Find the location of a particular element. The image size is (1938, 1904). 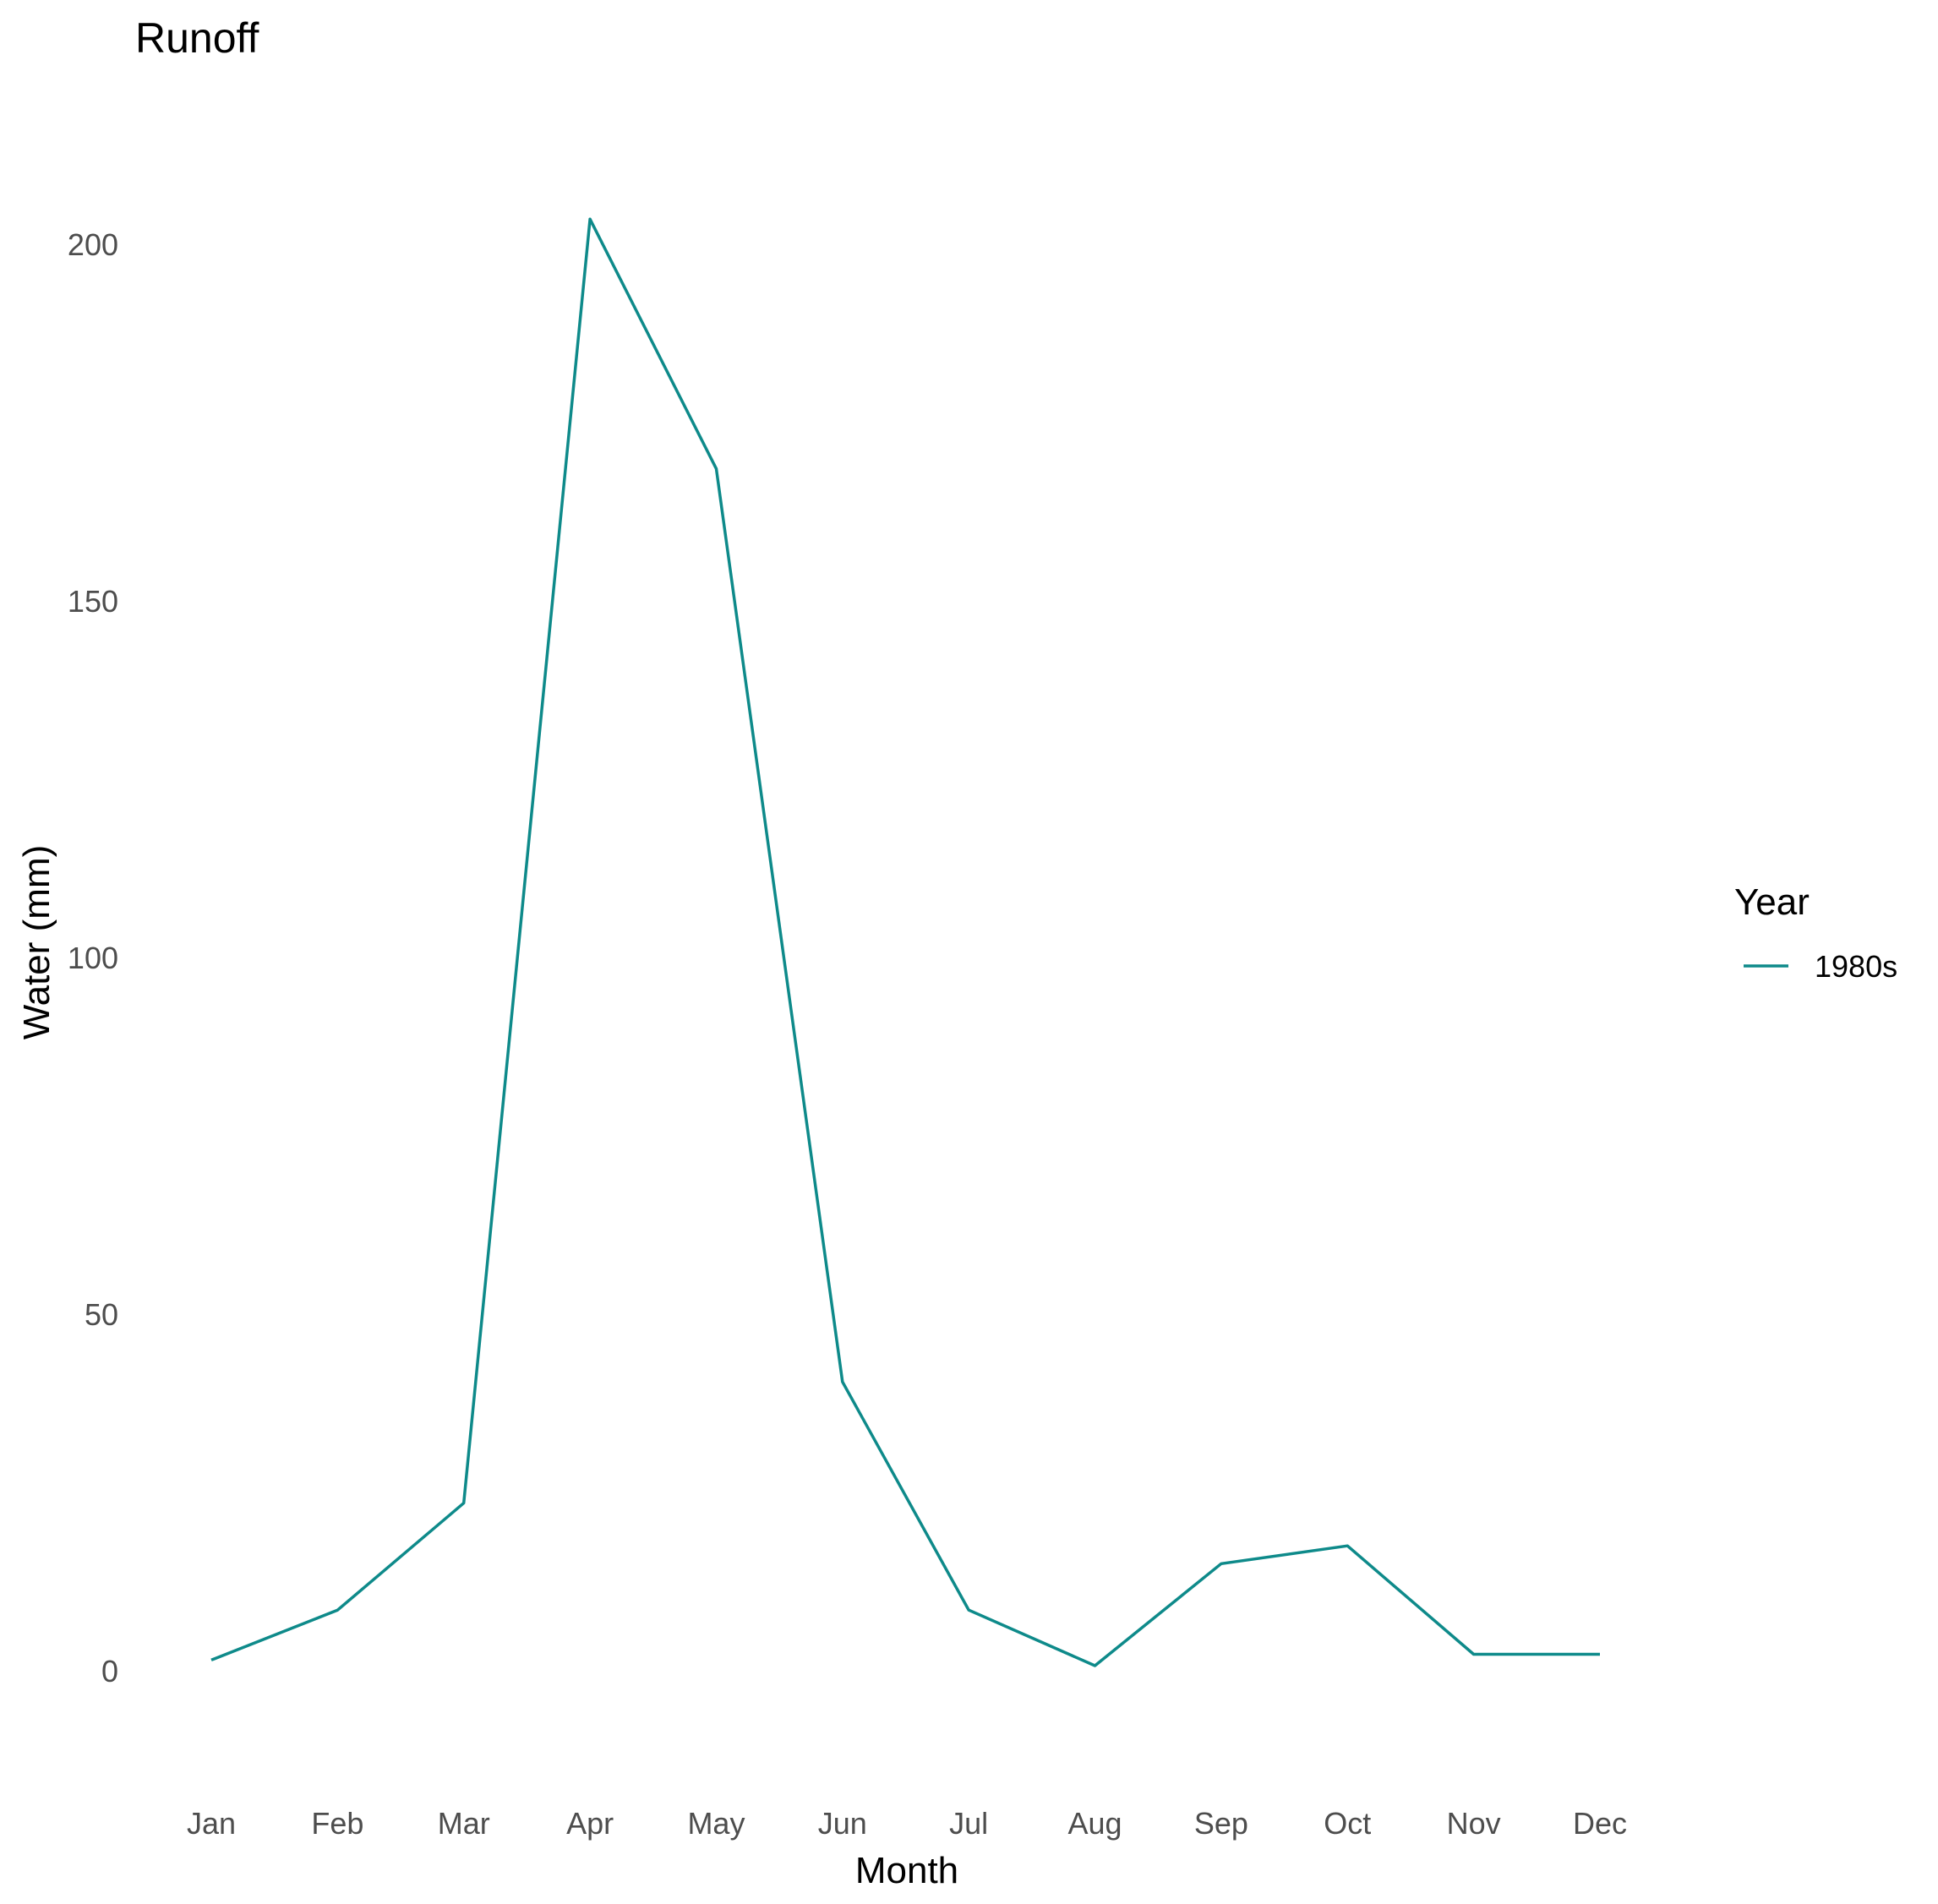

legend-label-1980s: 1980s is located at coordinates (1856, 966).